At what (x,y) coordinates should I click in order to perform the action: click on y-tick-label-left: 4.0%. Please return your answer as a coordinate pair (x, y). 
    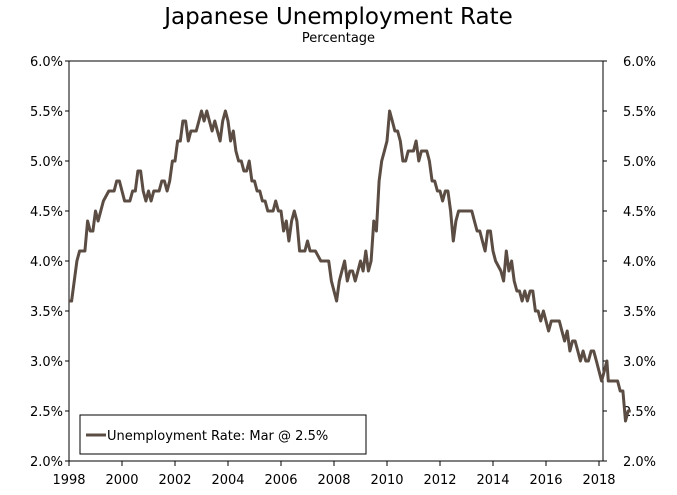
    Looking at the image, I should click on (46, 262).